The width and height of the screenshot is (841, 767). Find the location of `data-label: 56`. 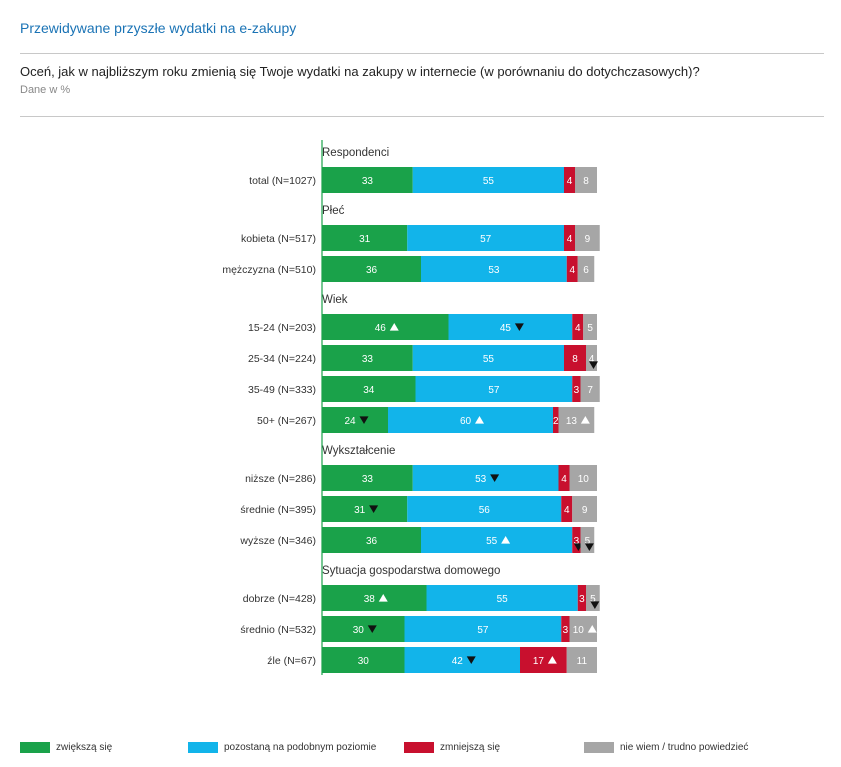

data-label: 56 is located at coordinates (485, 510).